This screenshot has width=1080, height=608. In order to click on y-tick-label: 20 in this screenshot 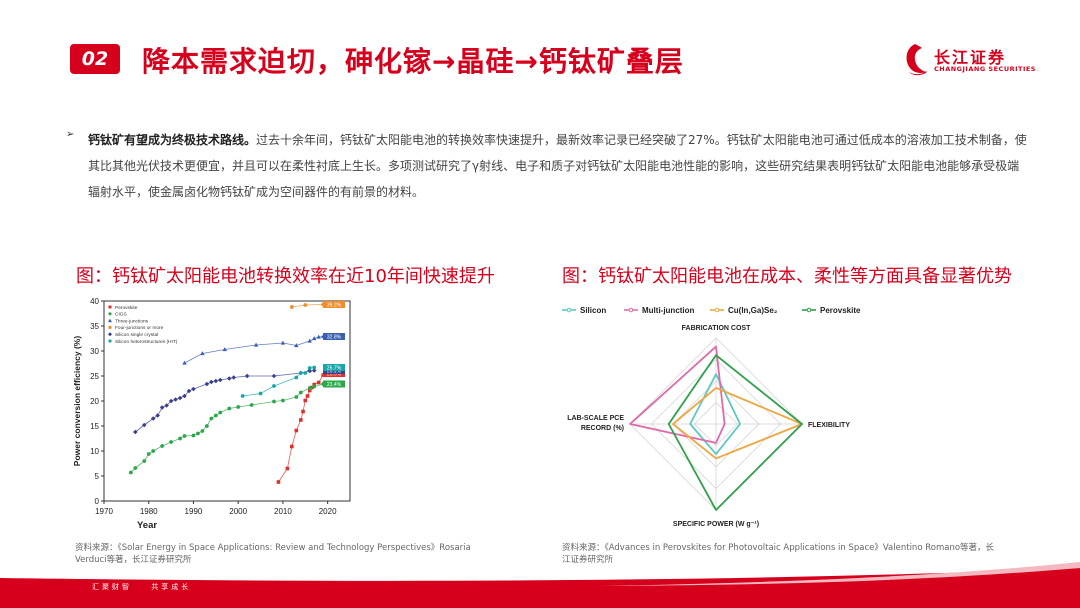, I will do `click(94, 401)`.